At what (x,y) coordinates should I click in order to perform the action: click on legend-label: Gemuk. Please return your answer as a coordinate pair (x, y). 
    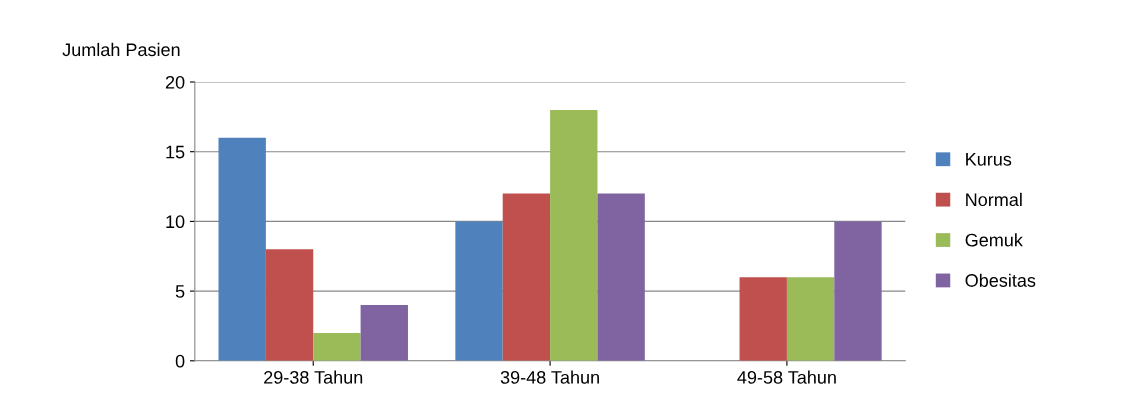
    Looking at the image, I should click on (994, 240).